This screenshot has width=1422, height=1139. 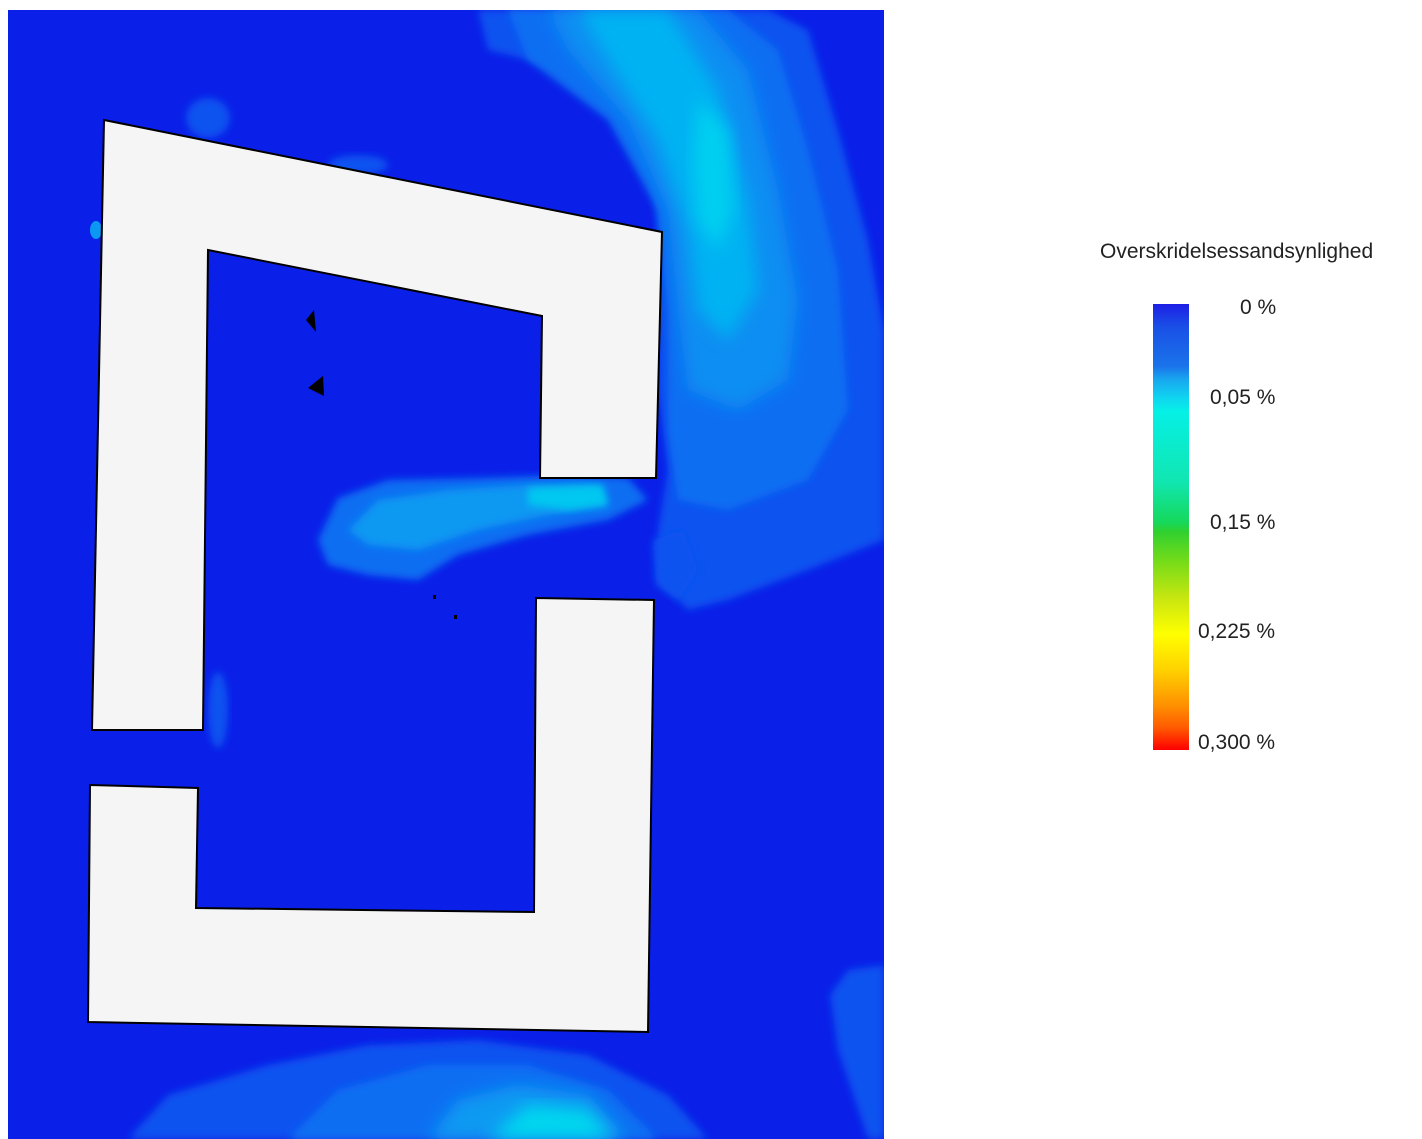 I want to click on plume-right-edge, so click(x=857, y=1052).